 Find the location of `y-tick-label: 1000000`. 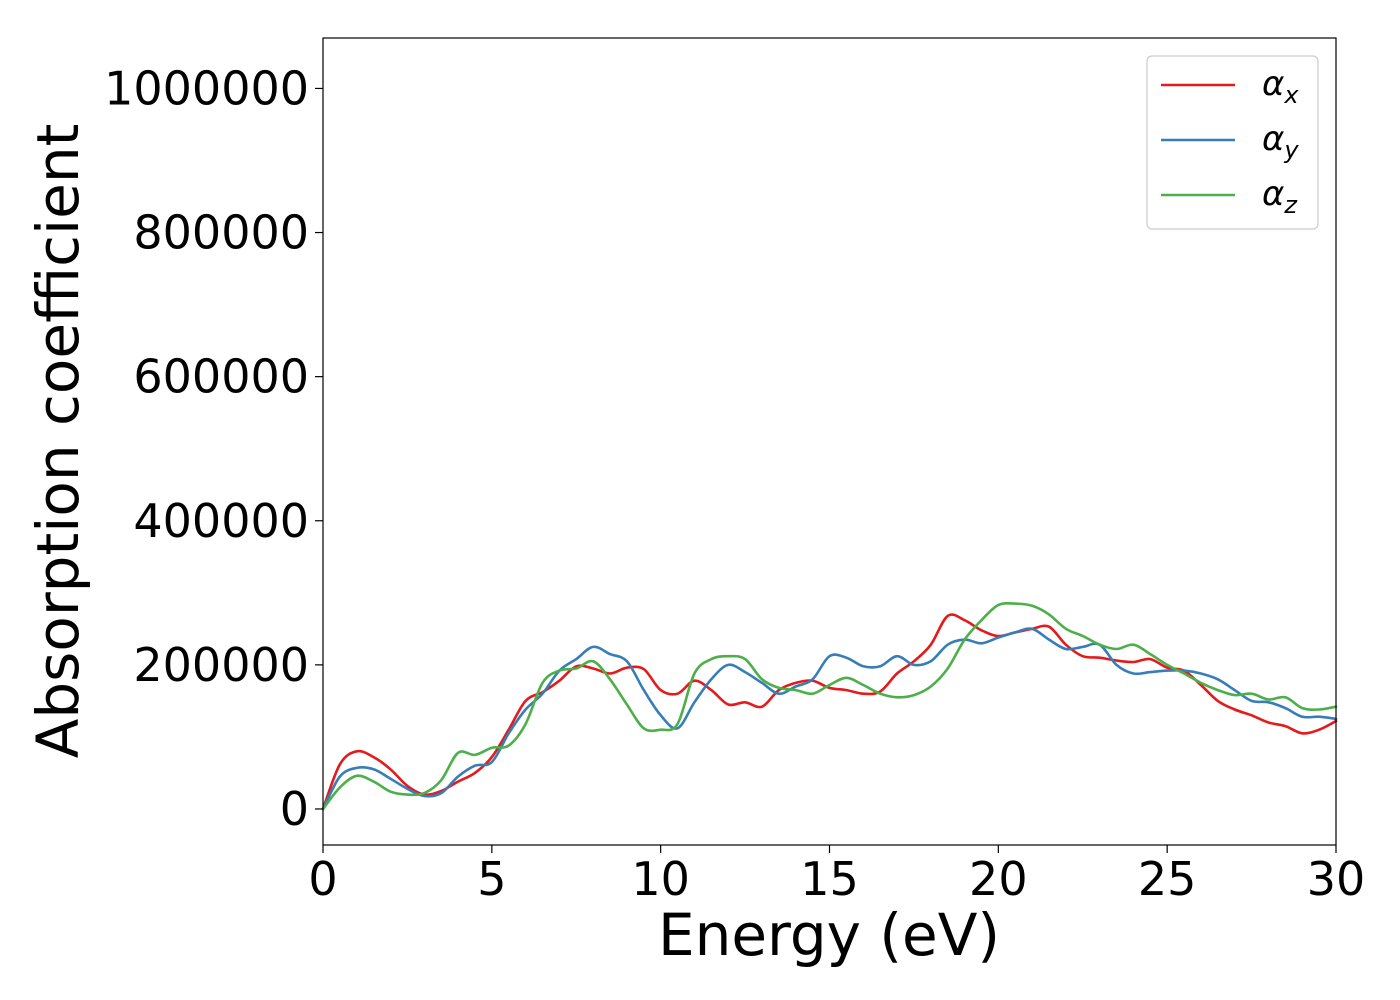

y-tick-label: 1000000 is located at coordinates (206, 88).